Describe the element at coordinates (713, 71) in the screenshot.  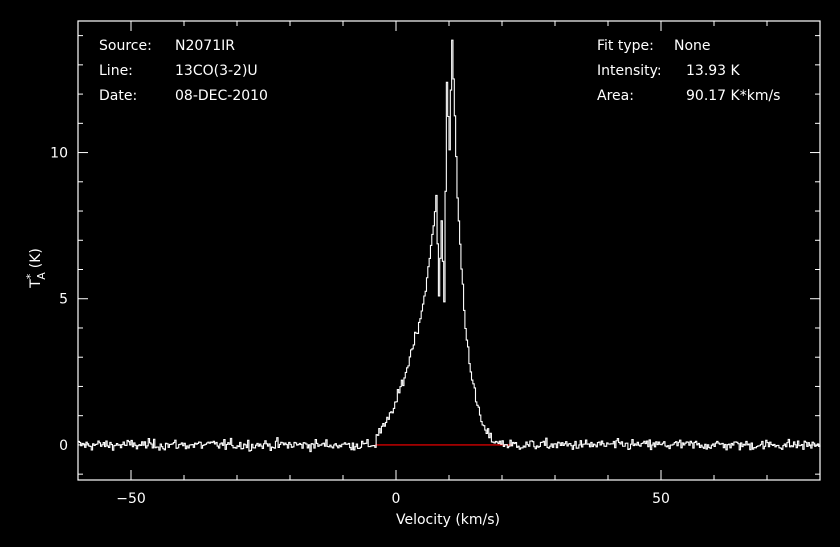
I see `intensity-value: 13.93 K` at that location.